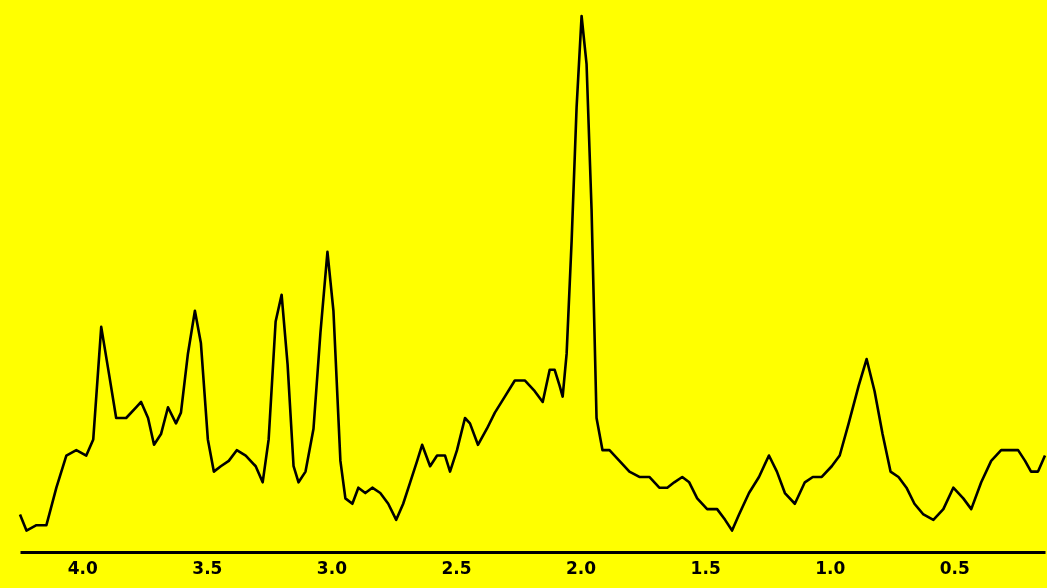 The height and width of the screenshot is (588, 1047). I want to click on x-tick-label: 2.0, so click(581, 567).